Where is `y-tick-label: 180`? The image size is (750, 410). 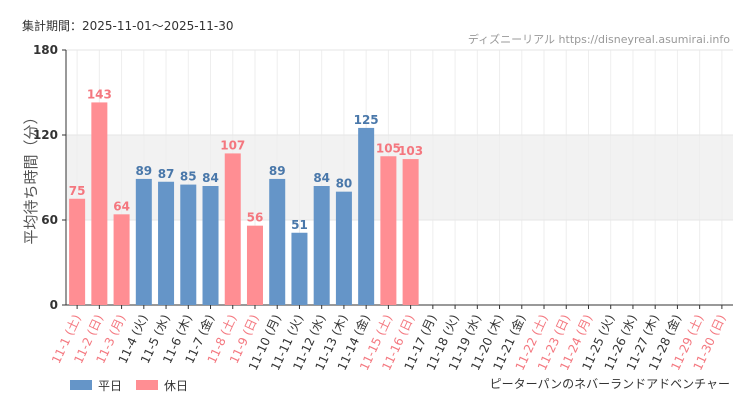
y-tick-label: 180 is located at coordinates (45, 50).